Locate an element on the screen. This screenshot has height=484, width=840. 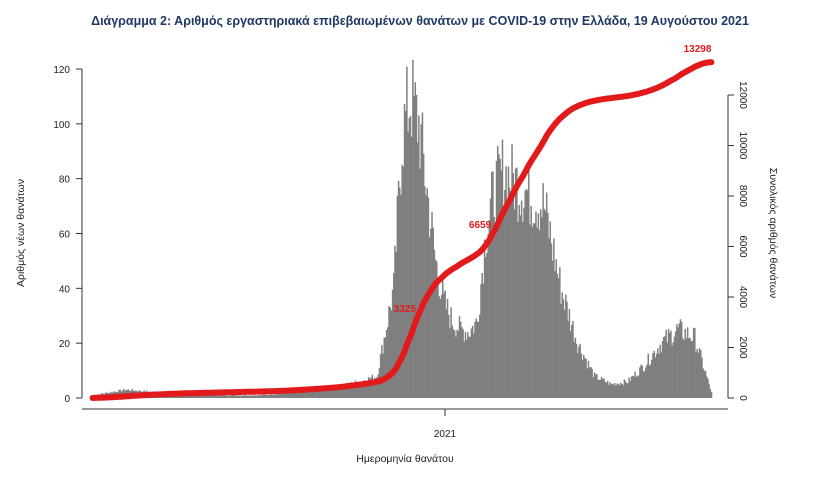
y-tick-label: 20 is located at coordinates (65, 344).